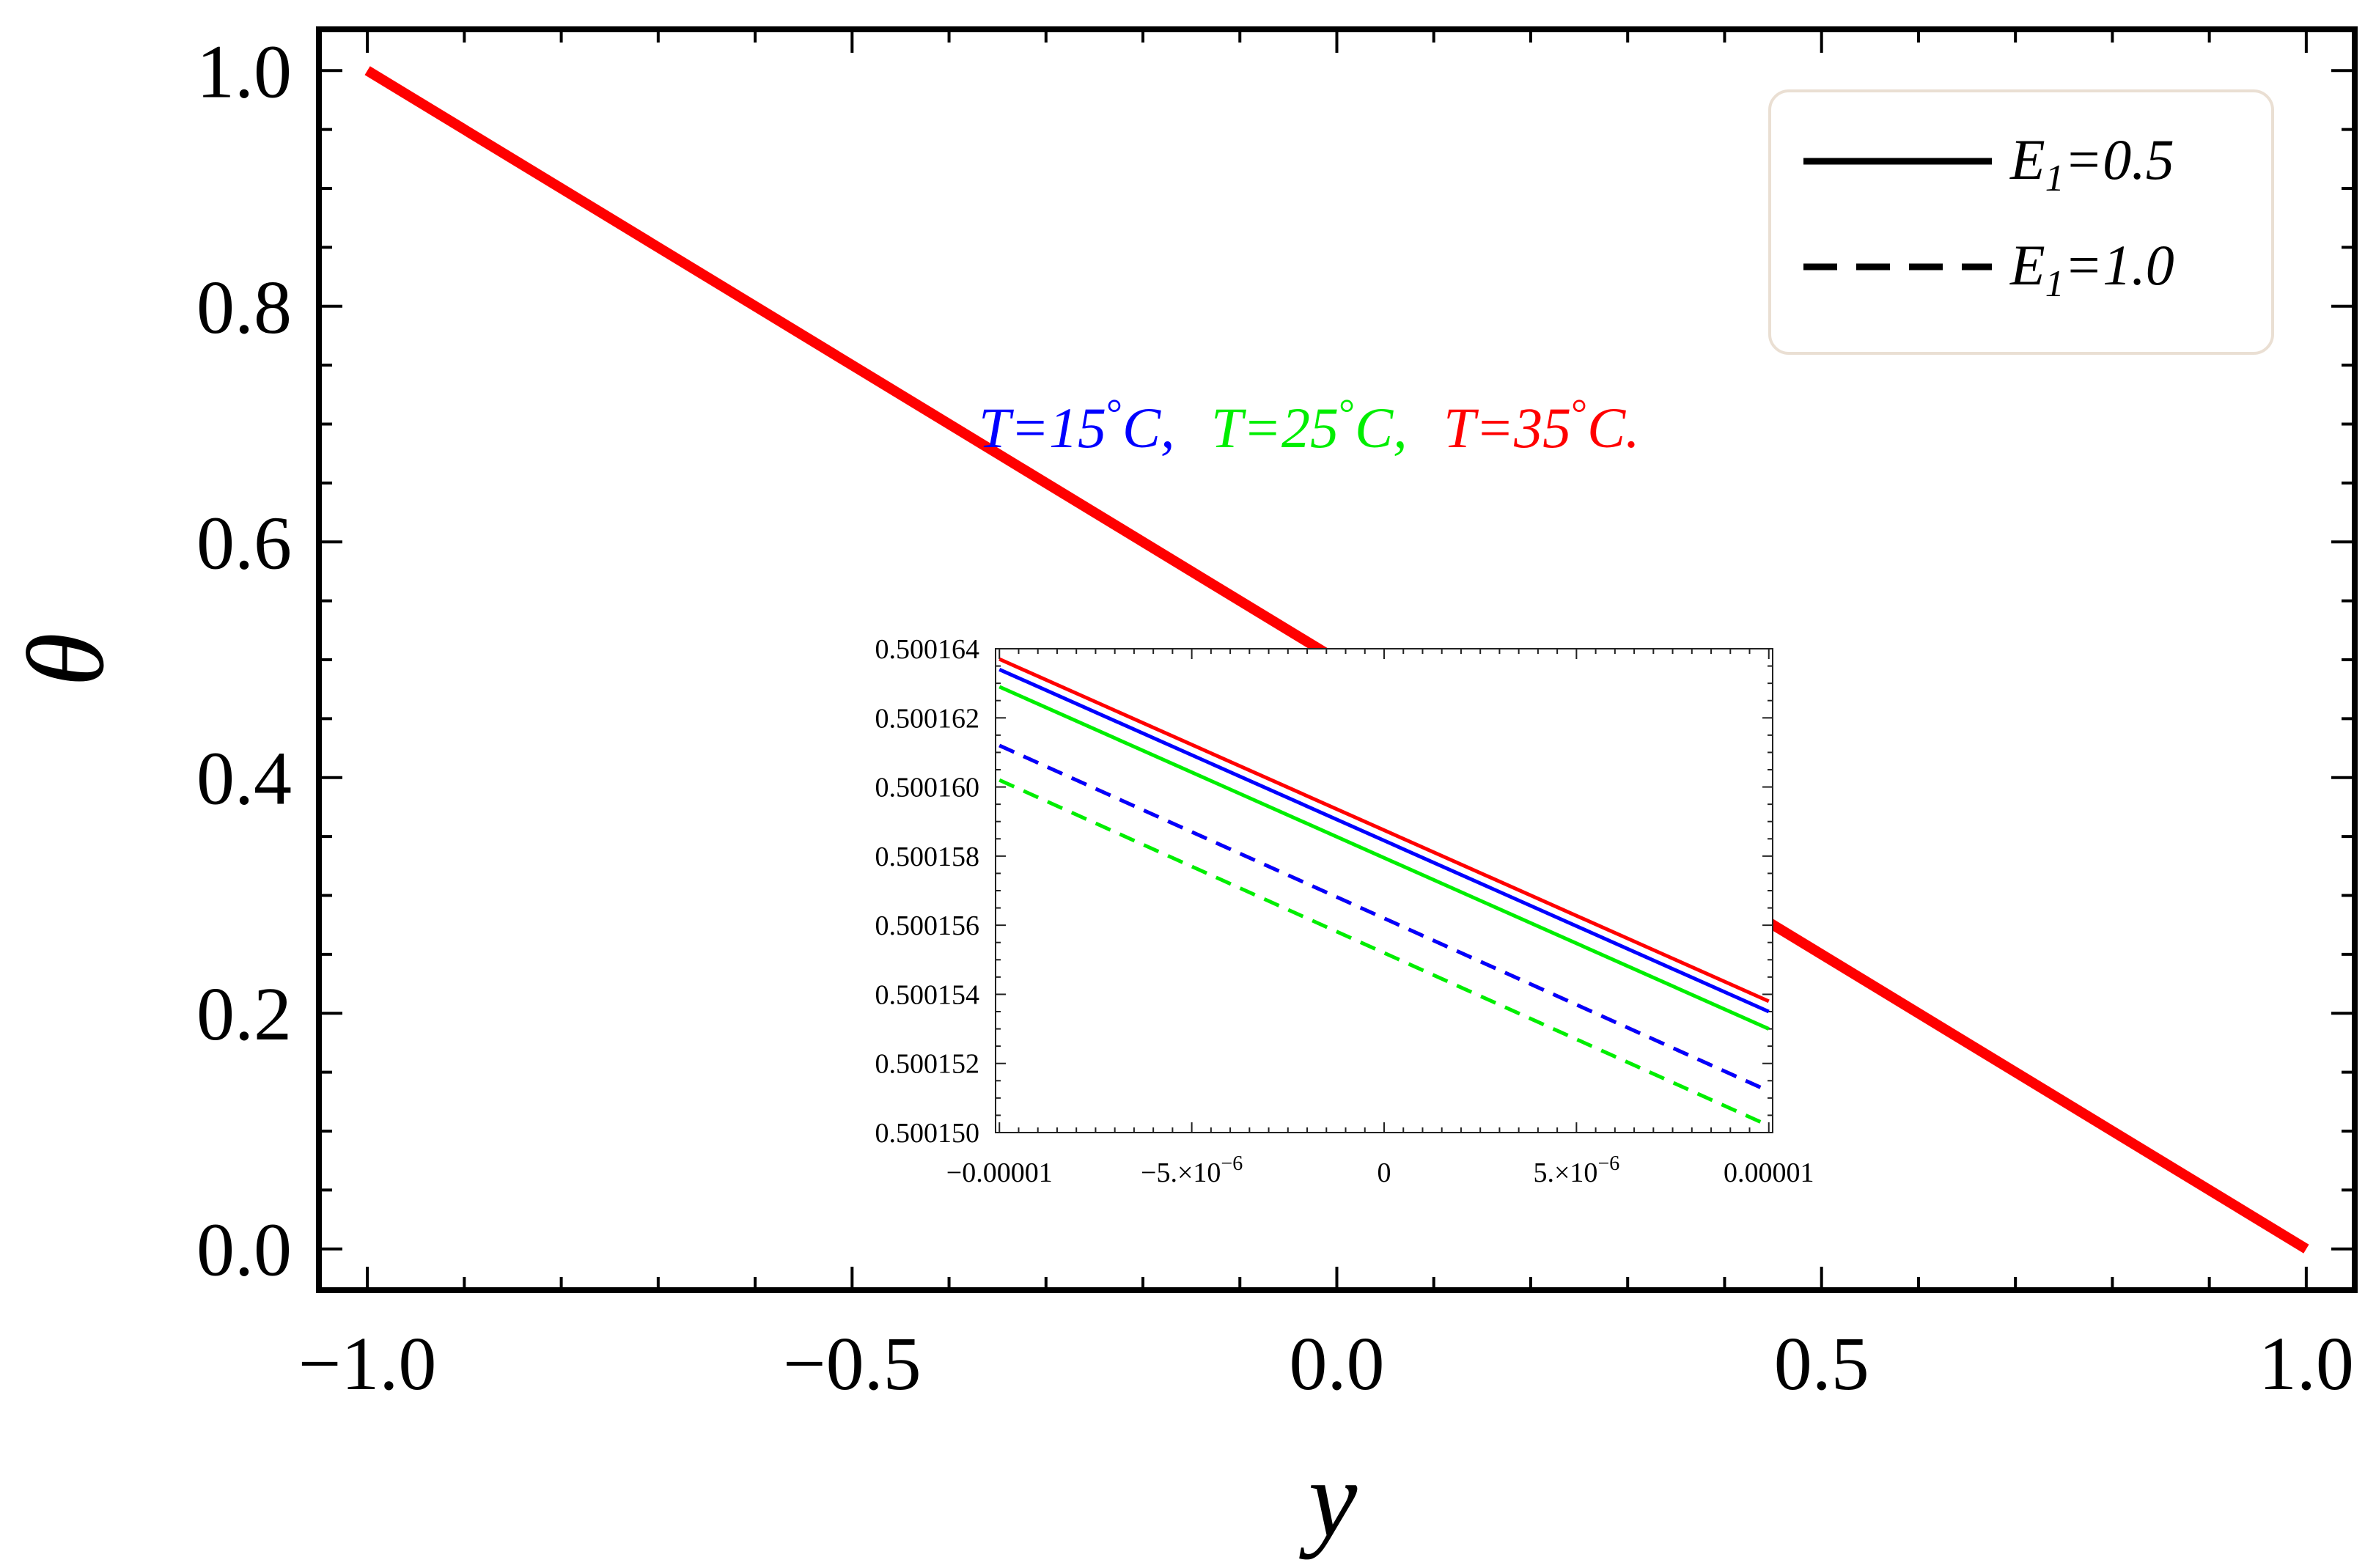  I want to click on y-tick-label: 0.0, so click(244, 1250).